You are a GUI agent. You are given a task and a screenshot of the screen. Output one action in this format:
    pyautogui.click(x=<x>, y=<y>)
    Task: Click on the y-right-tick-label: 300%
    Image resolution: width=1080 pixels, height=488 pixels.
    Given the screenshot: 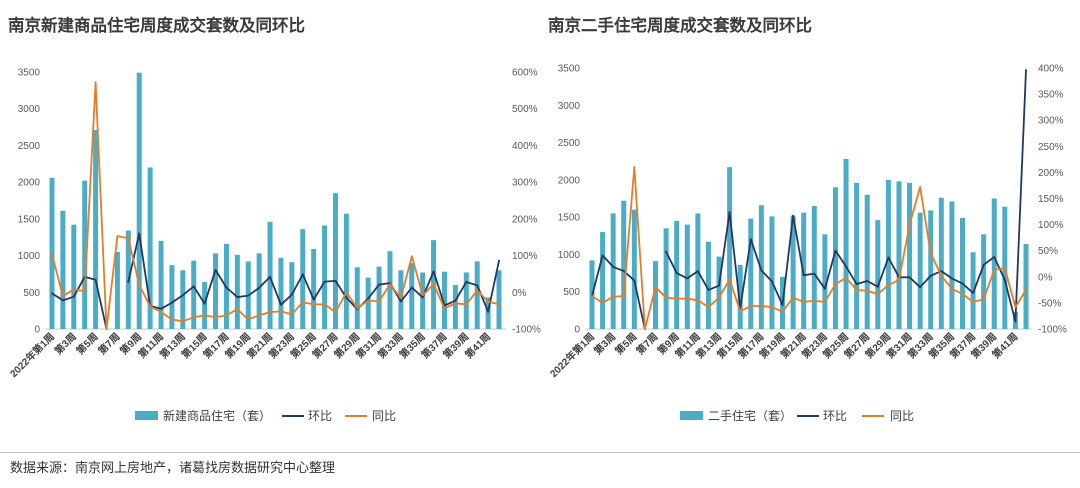 What is the action you would take?
    pyautogui.click(x=525, y=183)
    